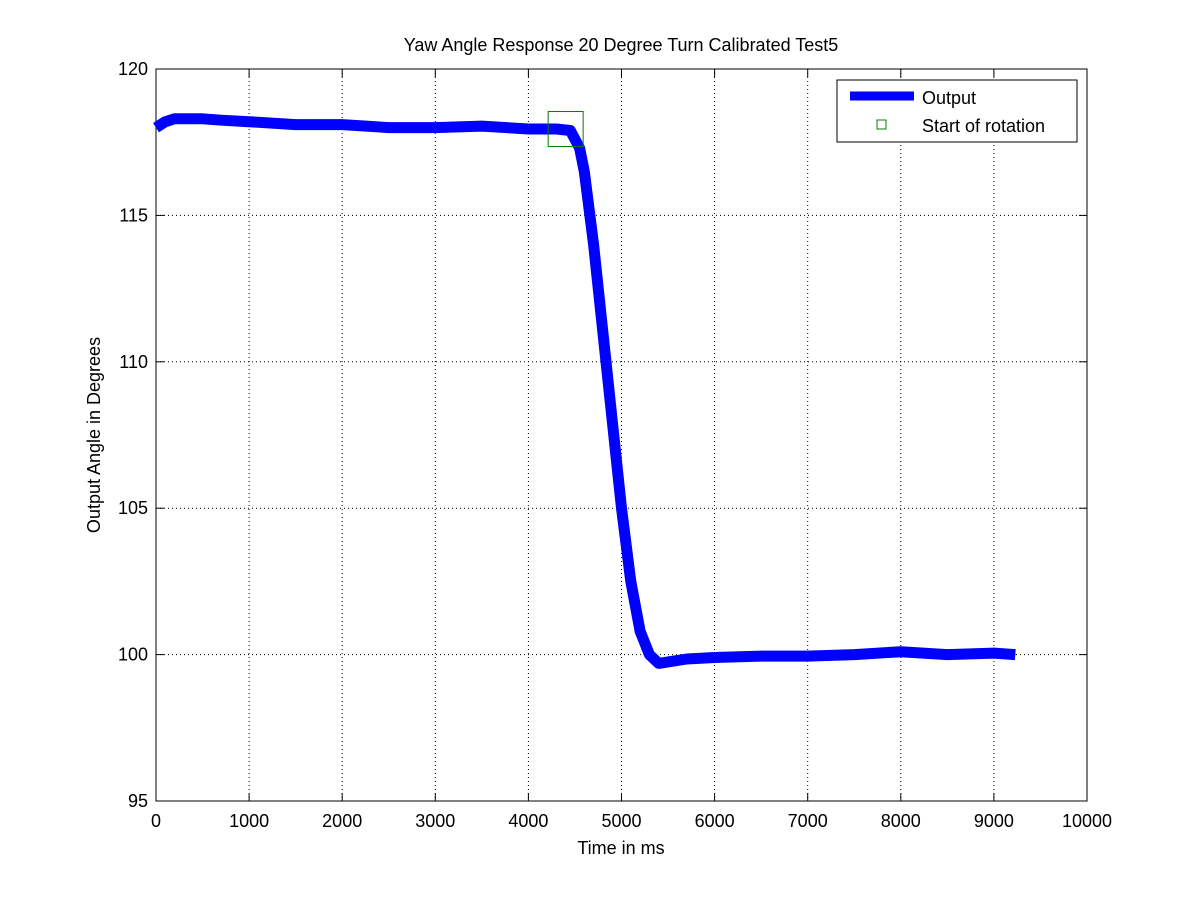 Image resolution: width=1200 pixels, height=900 pixels. I want to click on x-tick-label: 7000, so click(808, 821).